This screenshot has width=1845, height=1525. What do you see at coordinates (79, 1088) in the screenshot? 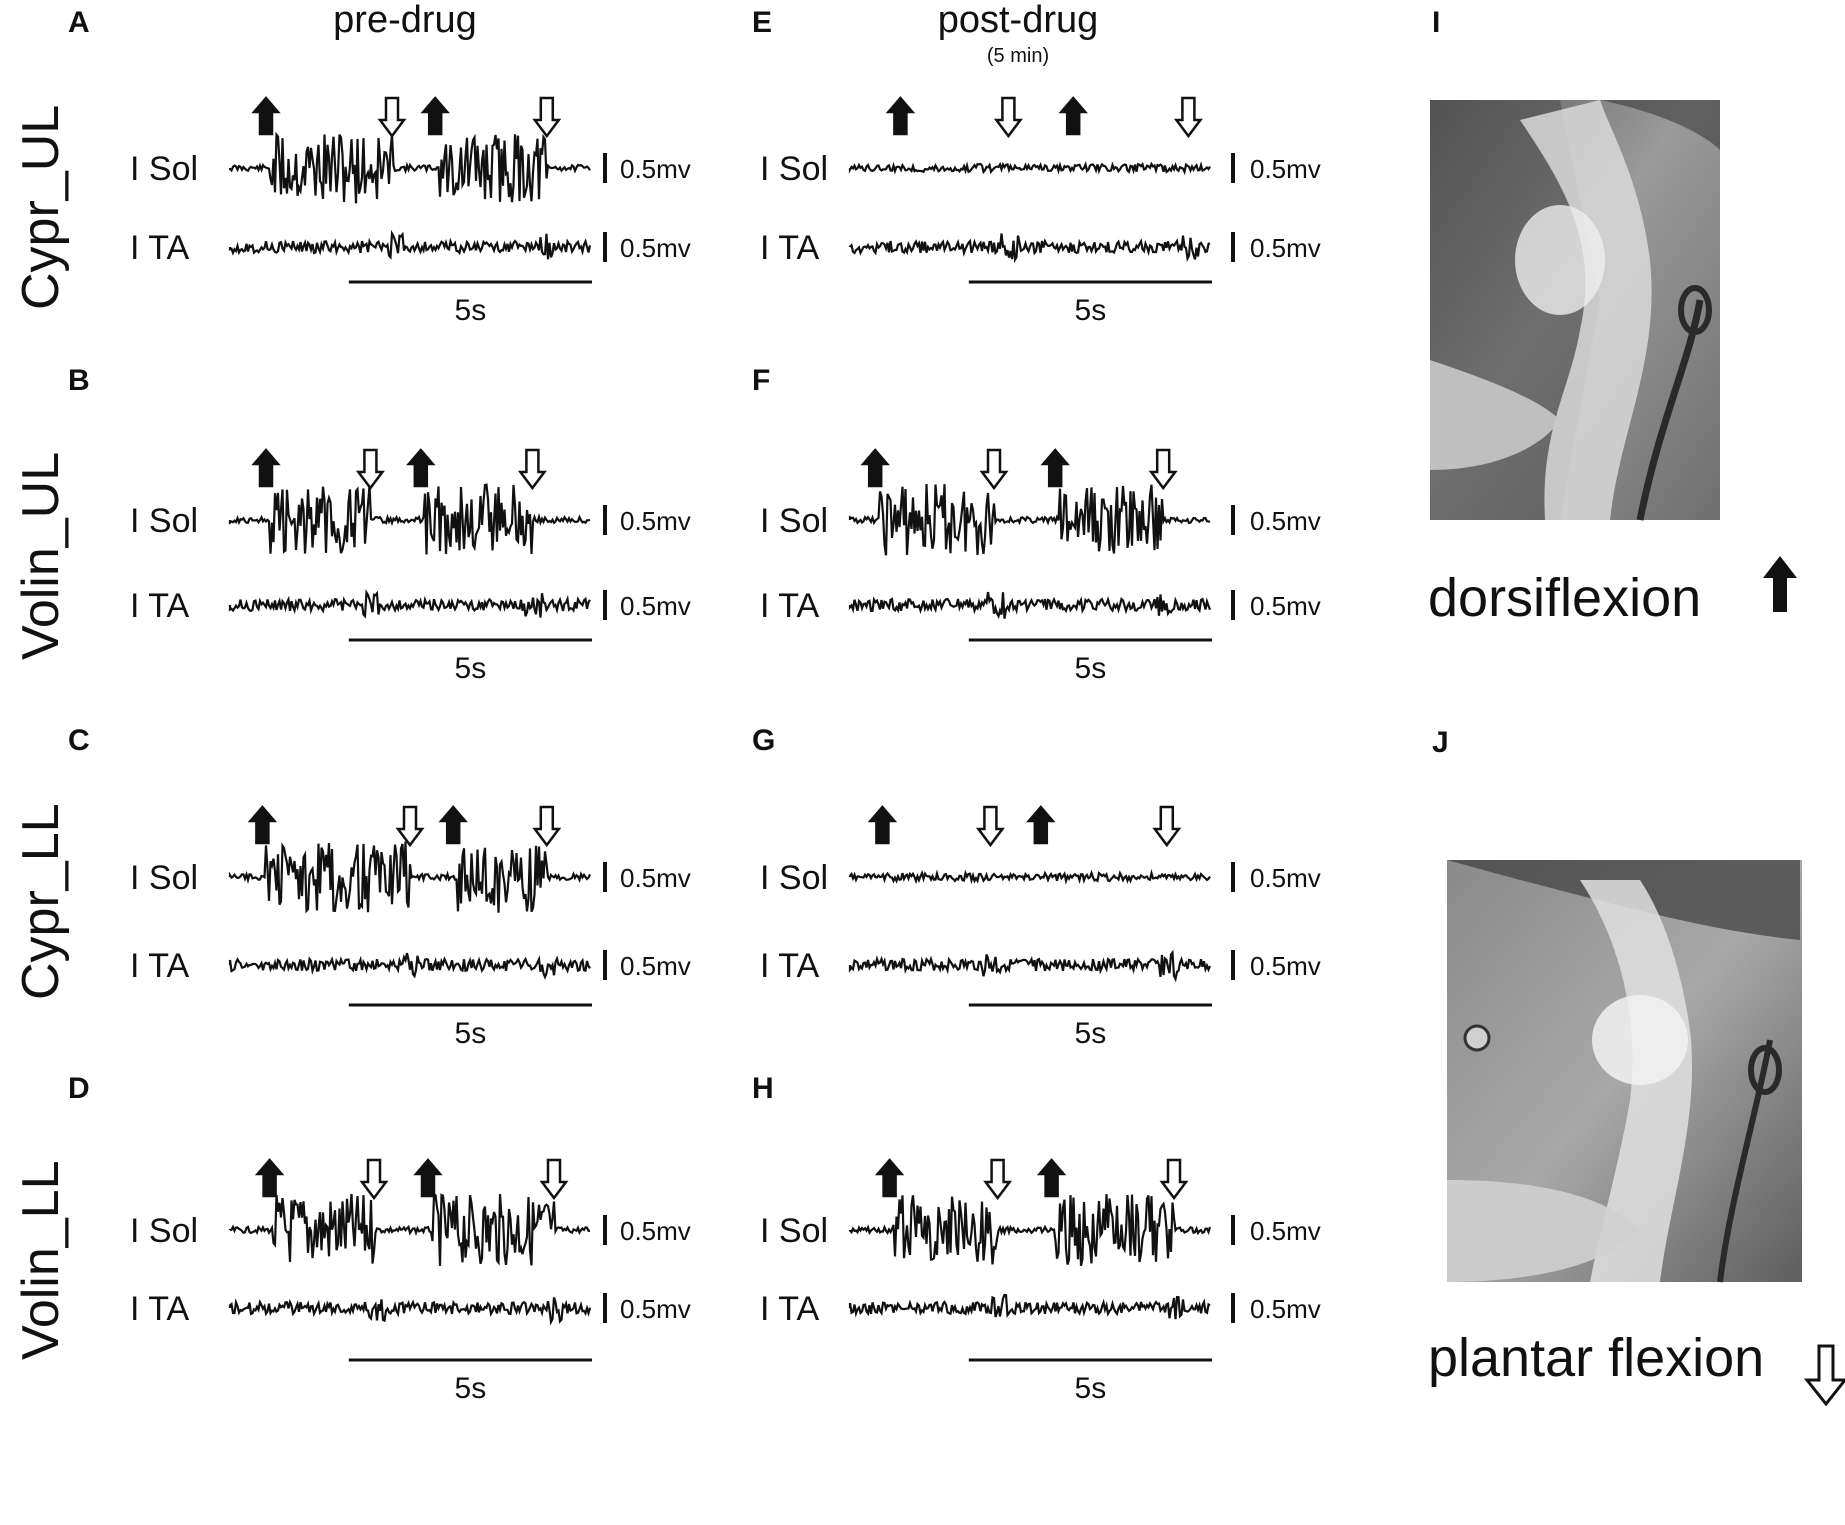
I see `panel-label-d: D` at bounding box center [79, 1088].